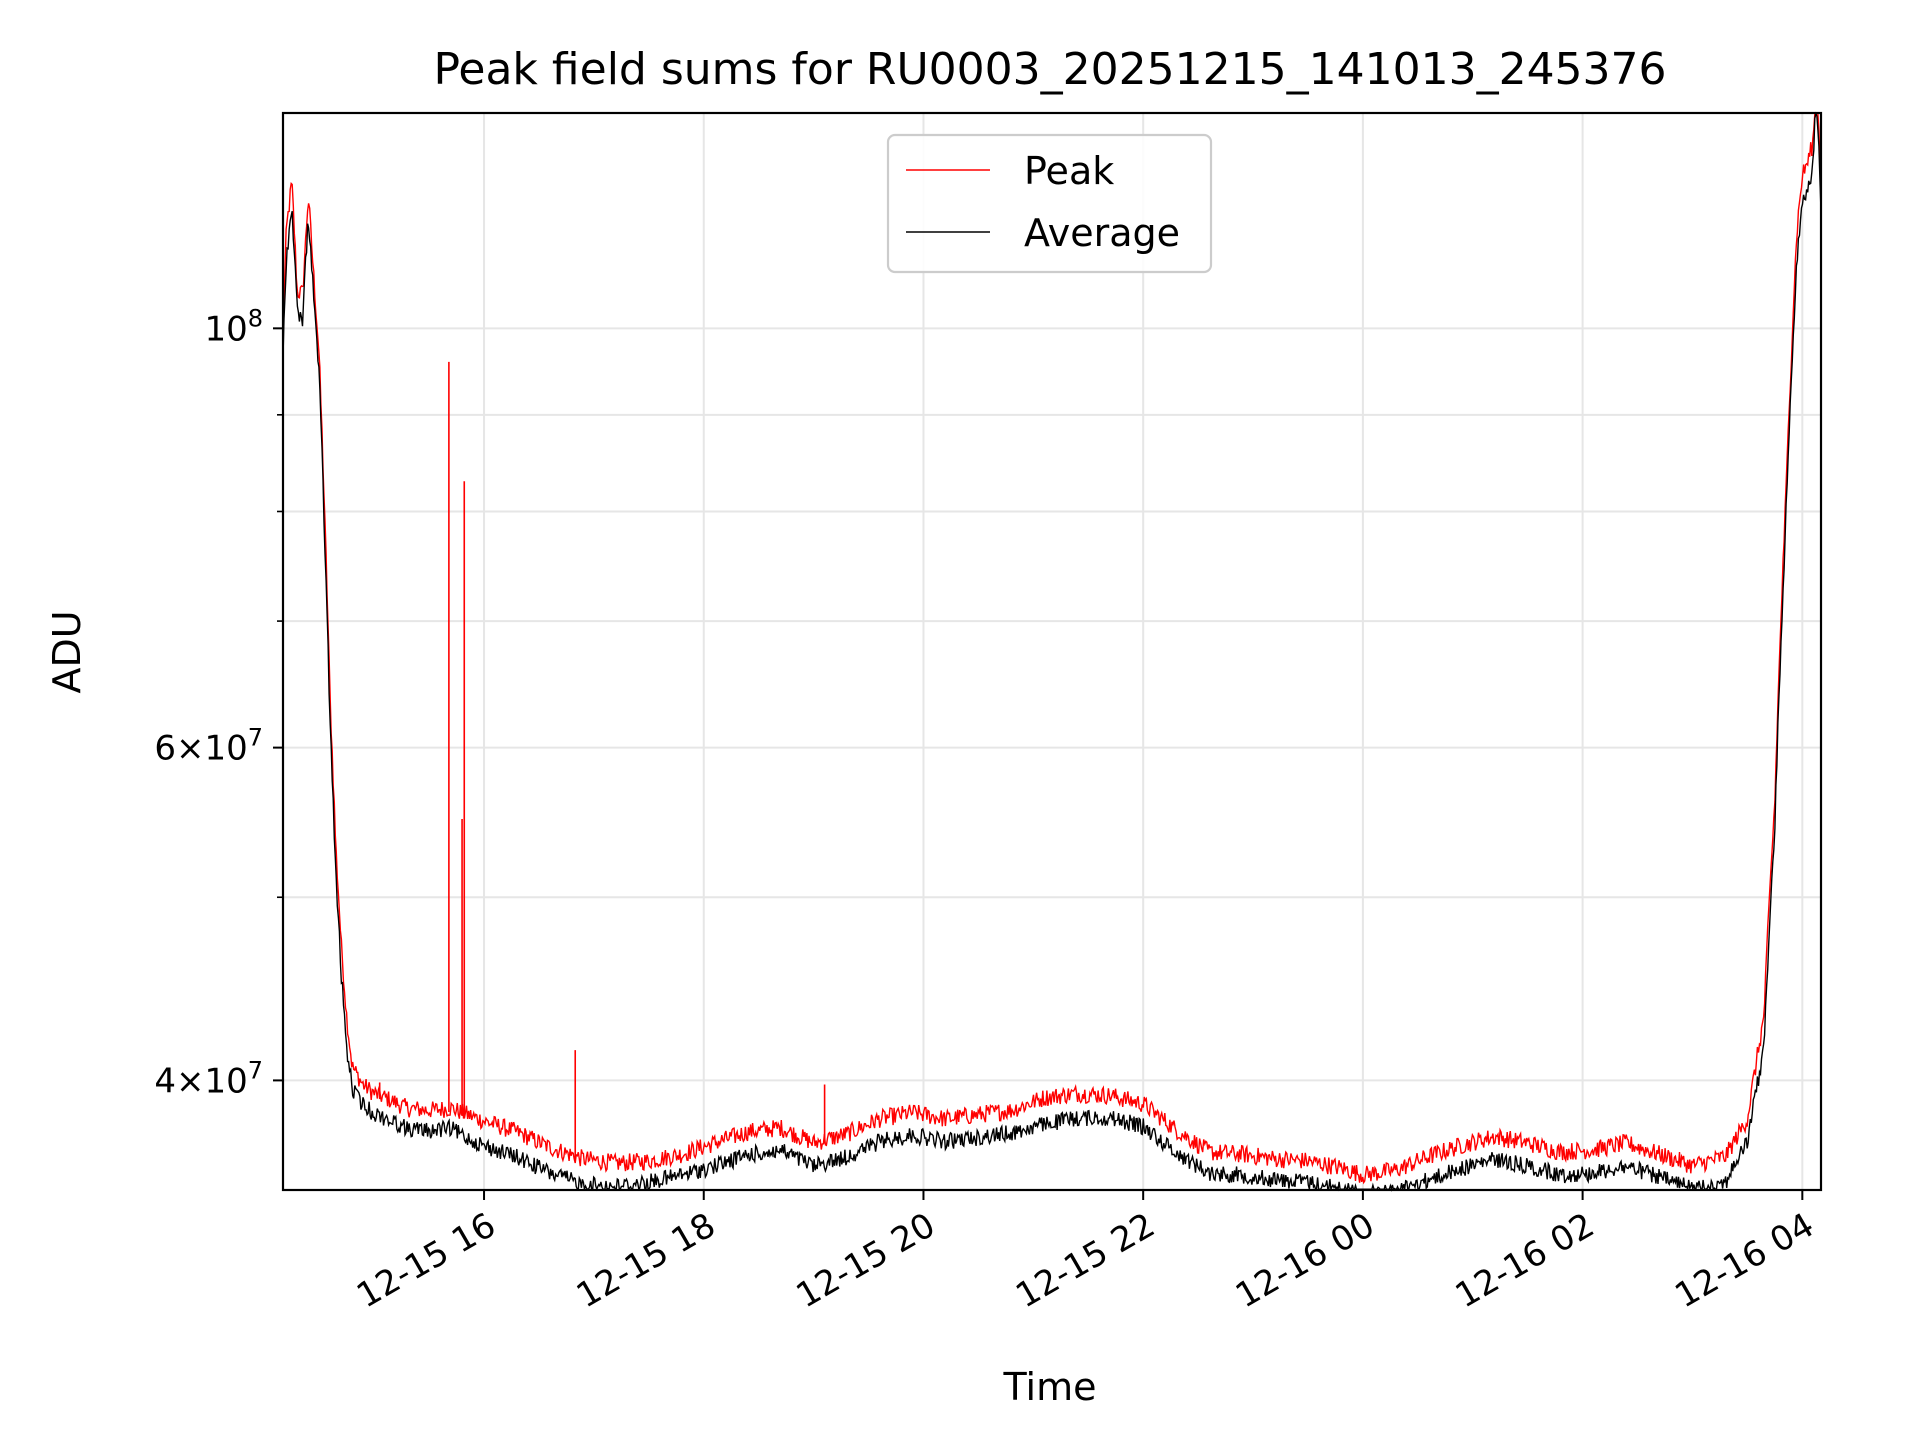  I want to click on y-axis-label: ADU, so click(67, 651).